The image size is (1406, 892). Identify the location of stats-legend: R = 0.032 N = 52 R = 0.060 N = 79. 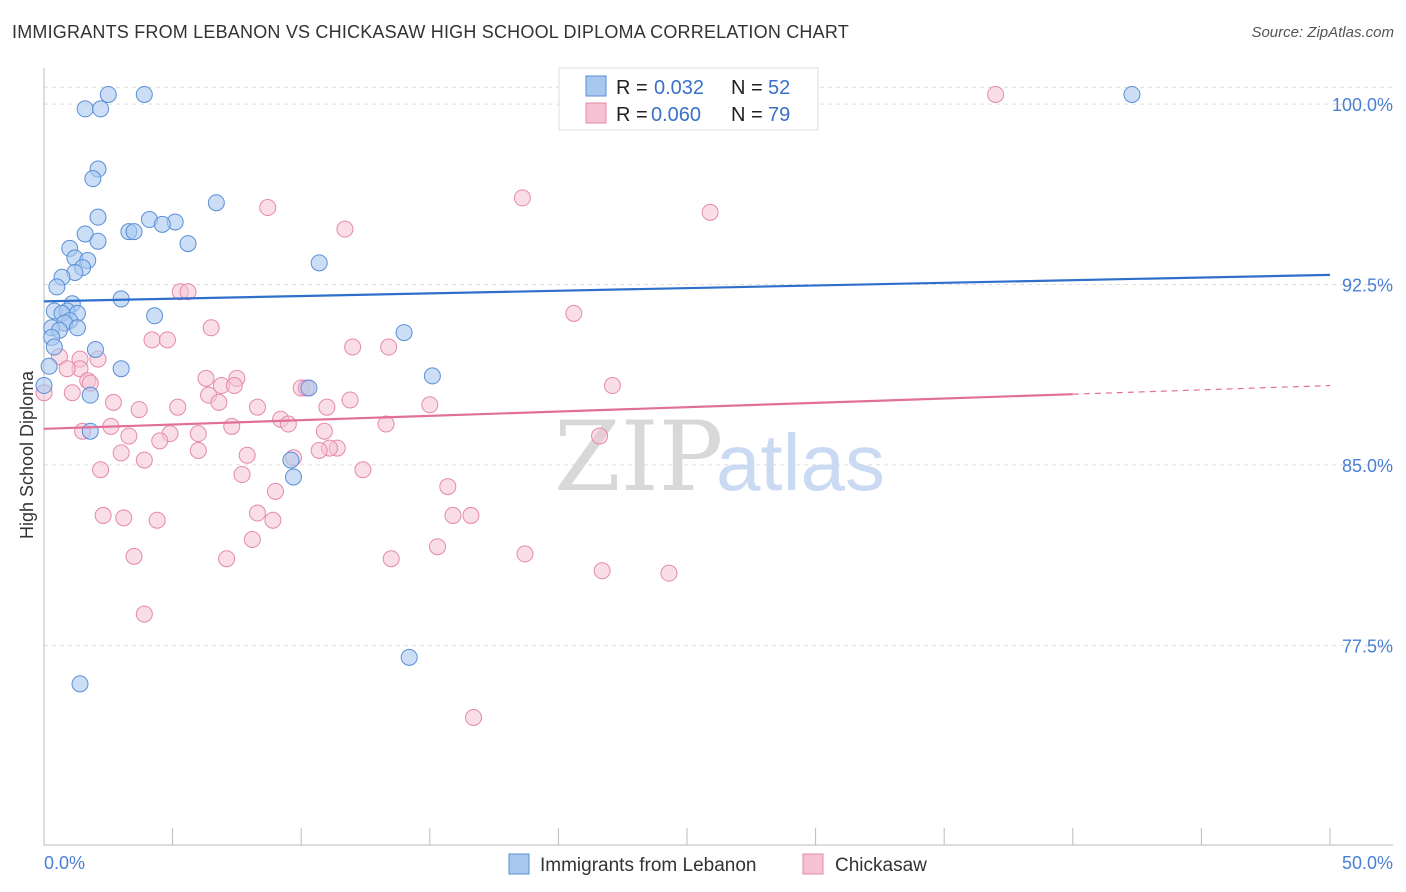
(688, 99).